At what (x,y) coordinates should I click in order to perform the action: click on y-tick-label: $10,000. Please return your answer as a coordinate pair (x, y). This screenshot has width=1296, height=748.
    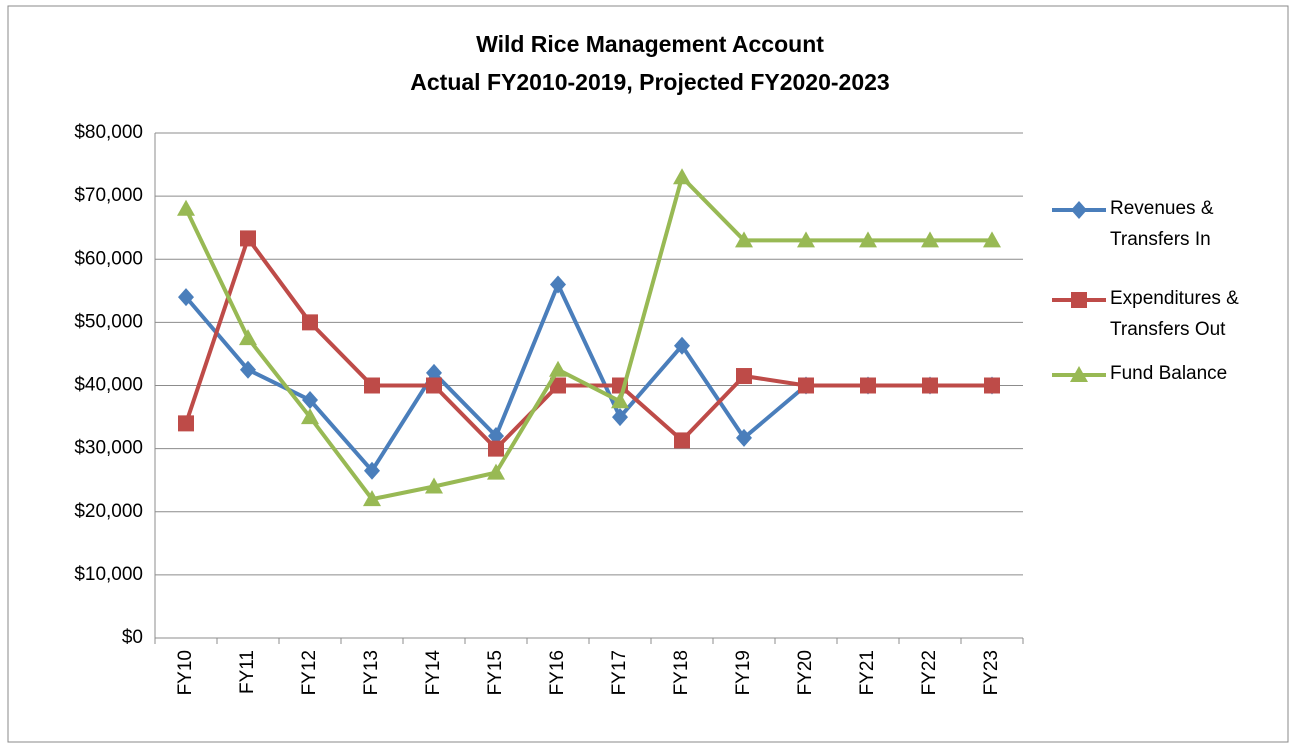
    Looking at the image, I should click on (108, 574).